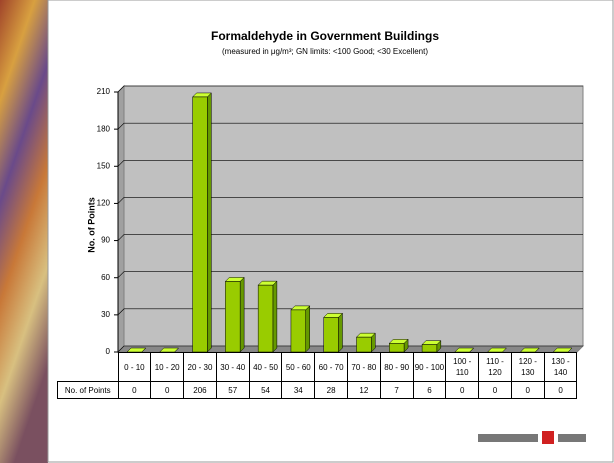 The width and height of the screenshot is (614, 463). What do you see at coordinates (24, 231) in the screenshot?
I see `decorative-strip` at bounding box center [24, 231].